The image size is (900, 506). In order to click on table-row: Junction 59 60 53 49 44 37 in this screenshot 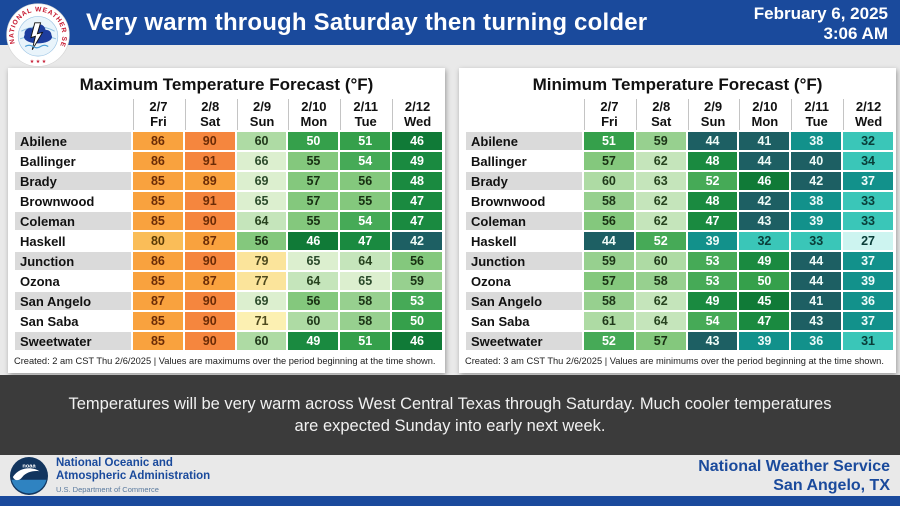, I will do `click(679, 261)`.